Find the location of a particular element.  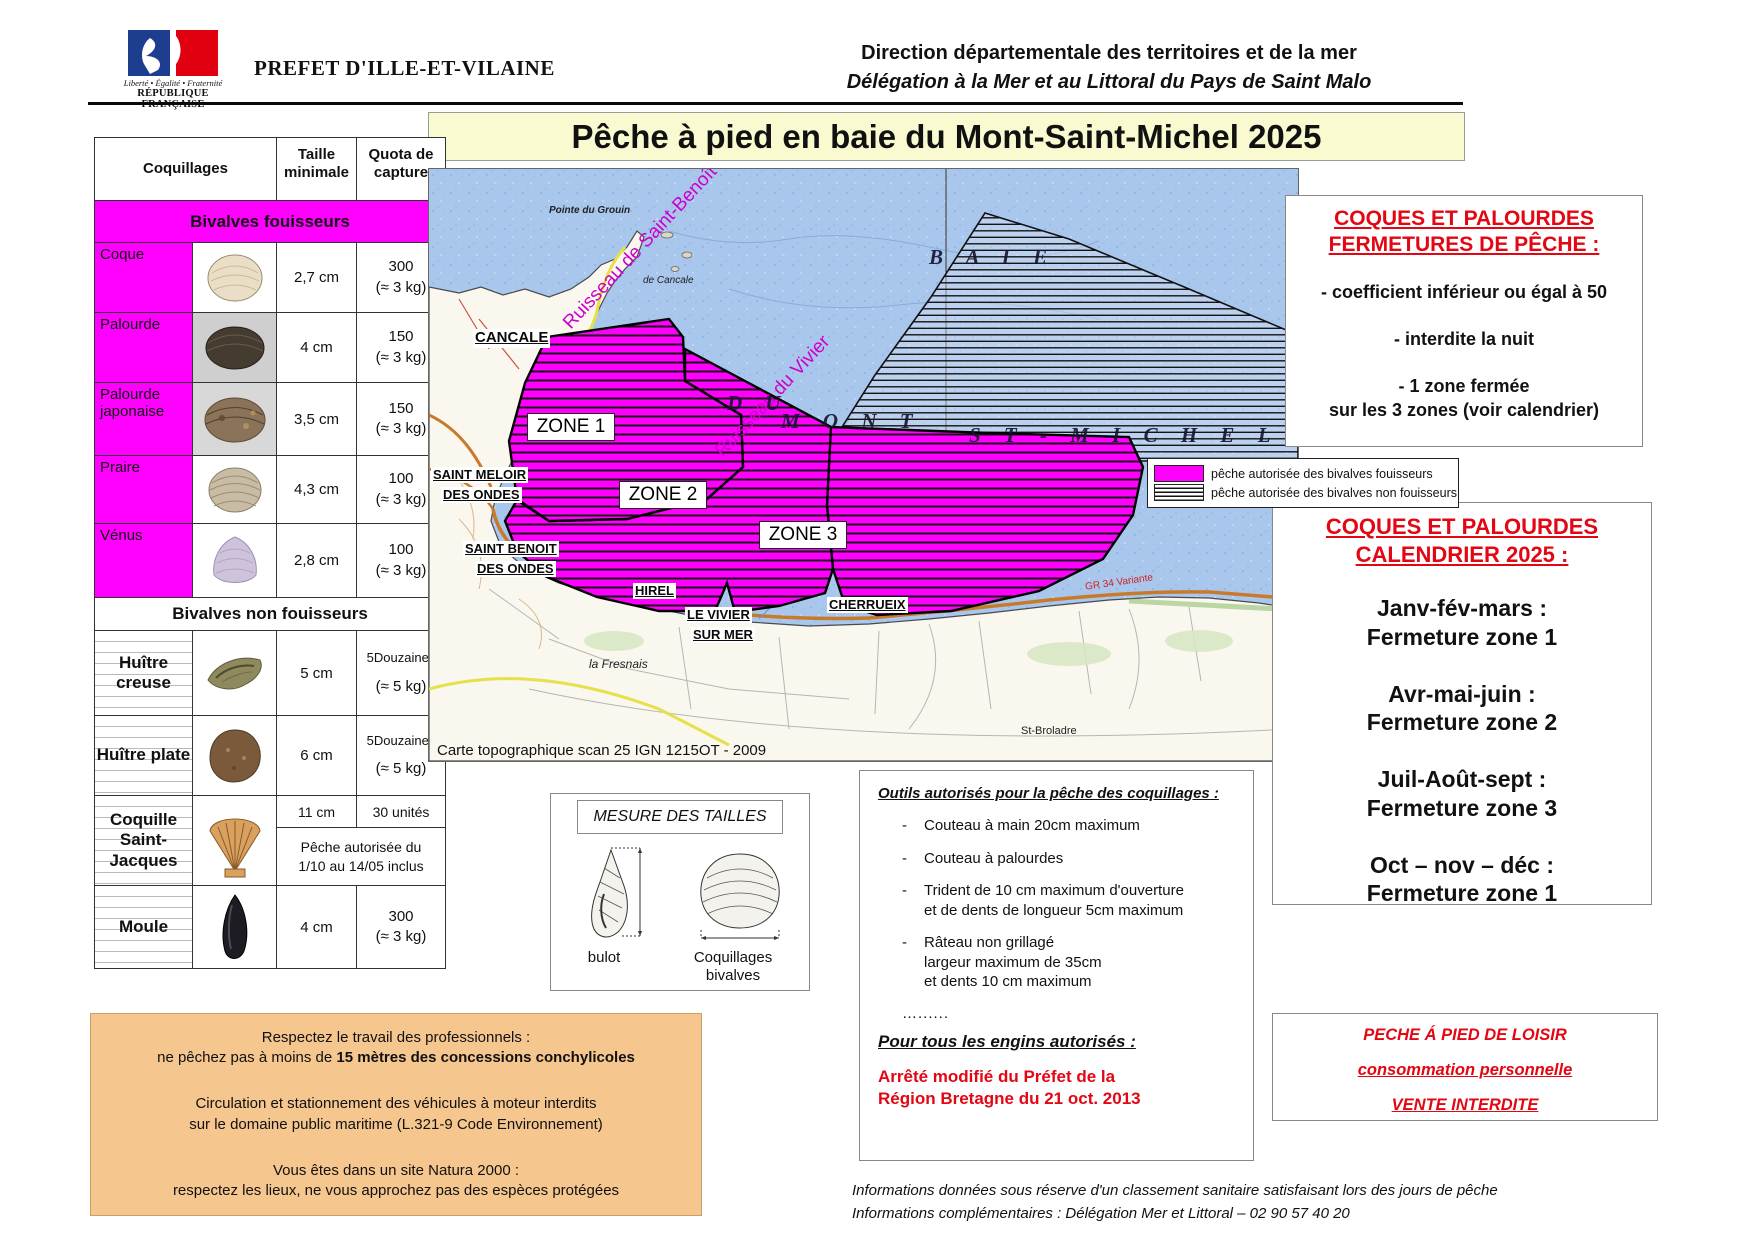

logo-republique: RÉPUBLIQUE FRANÇAISE is located at coordinates (173, 99).